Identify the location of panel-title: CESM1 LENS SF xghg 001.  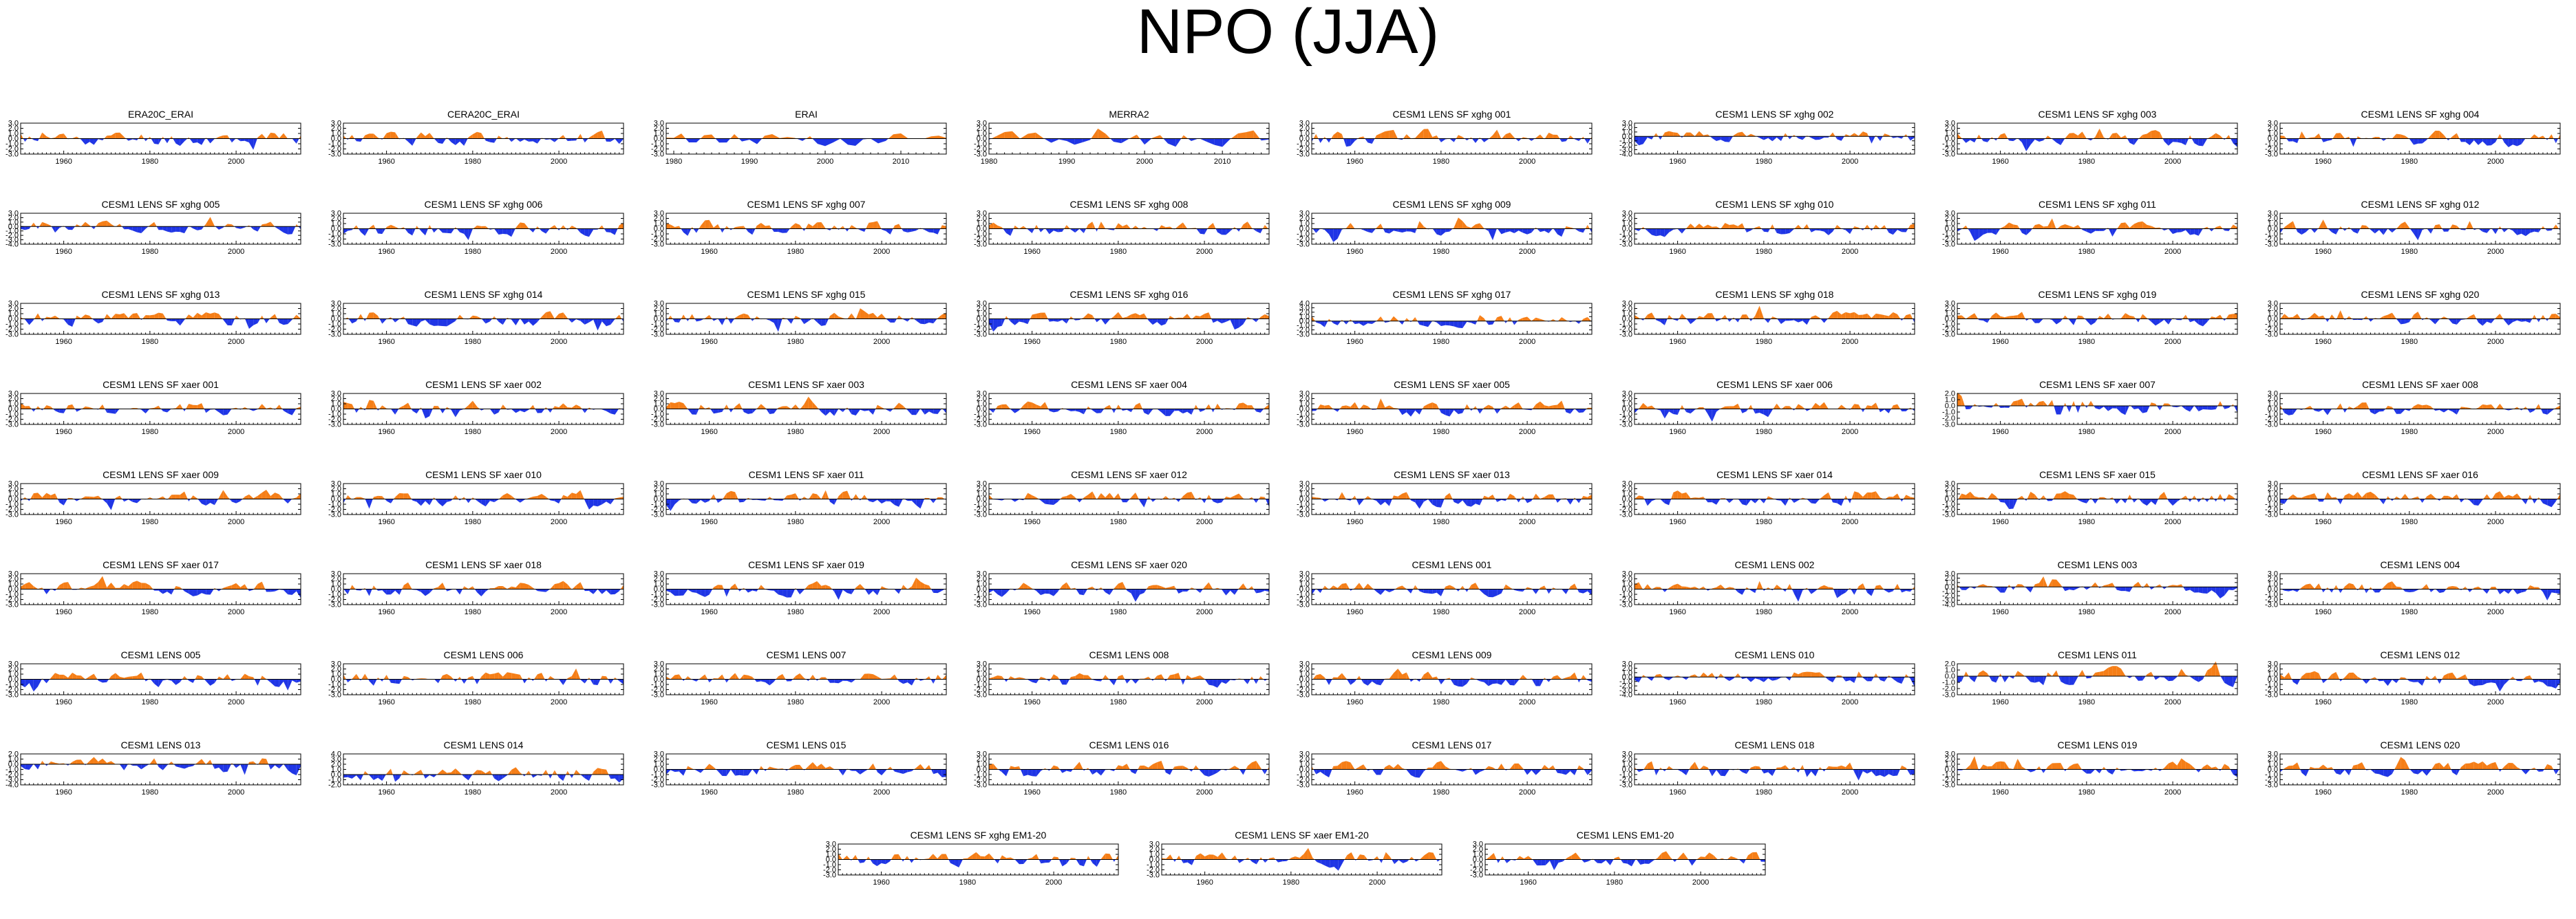
(1452, 114).